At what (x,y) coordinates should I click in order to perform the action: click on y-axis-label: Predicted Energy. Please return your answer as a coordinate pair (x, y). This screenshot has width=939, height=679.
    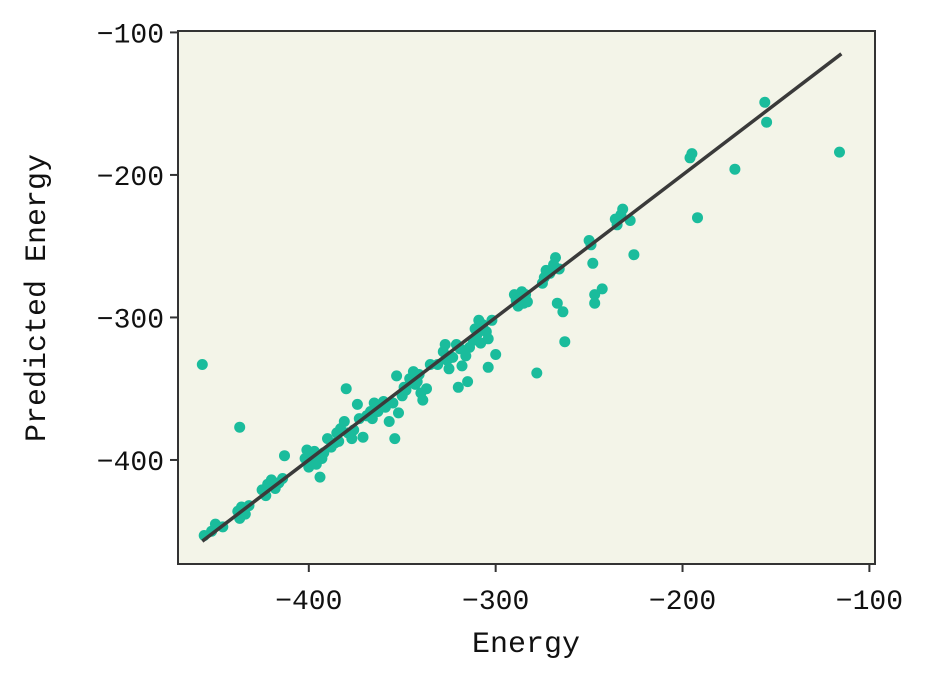
    Looking at the image, I should click on (38, 298).